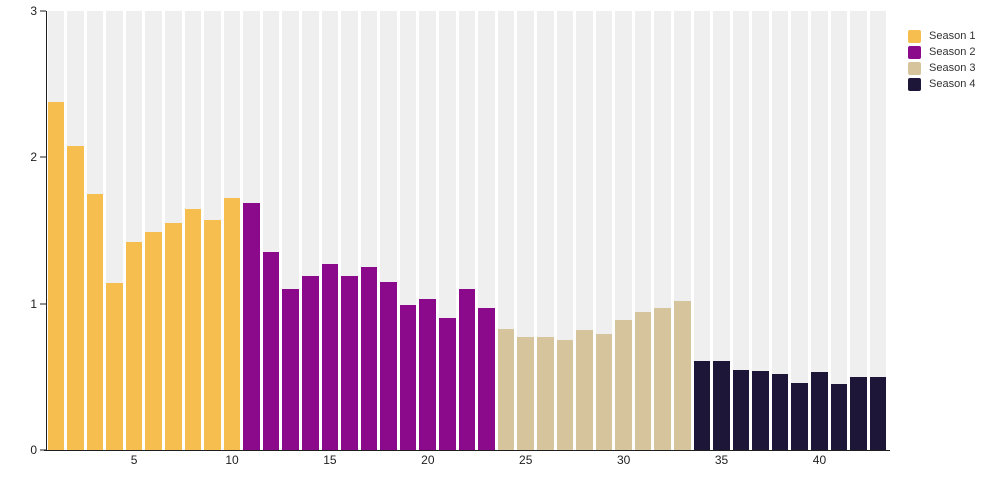  I want to click on legend-label: Season 3, so click(952, 68).